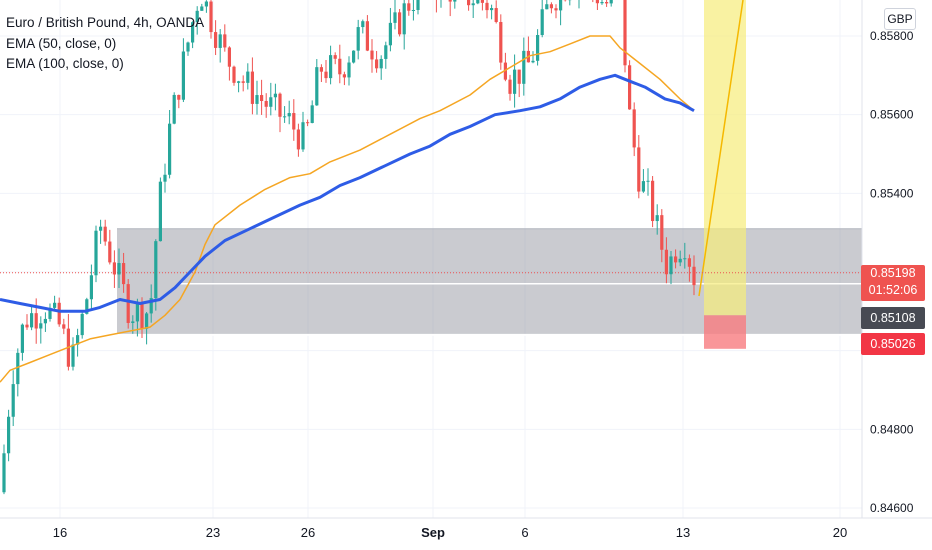 The image size is (932, 550). Describe the element at coordinates (893, 344) in the screenshot. I see `stop-price-tag: 0.85026` at that location.